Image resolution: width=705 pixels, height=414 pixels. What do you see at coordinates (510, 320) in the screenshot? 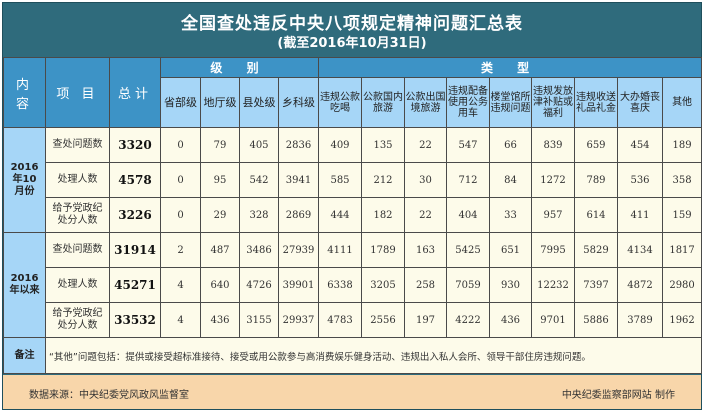
I see `type-value: 436` at bounding box center [510, 320].